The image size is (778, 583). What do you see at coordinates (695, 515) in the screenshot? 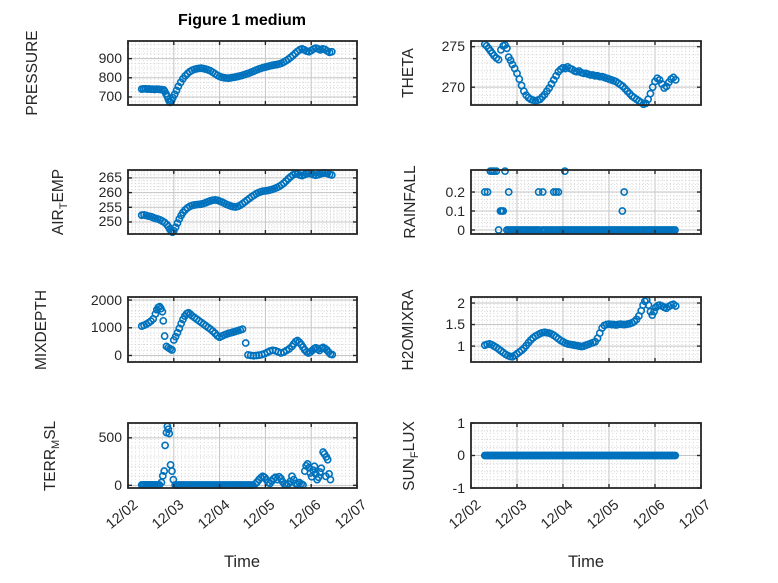
I see `sun_flux-xtick: 12/07` at bounding box center [695, 515].